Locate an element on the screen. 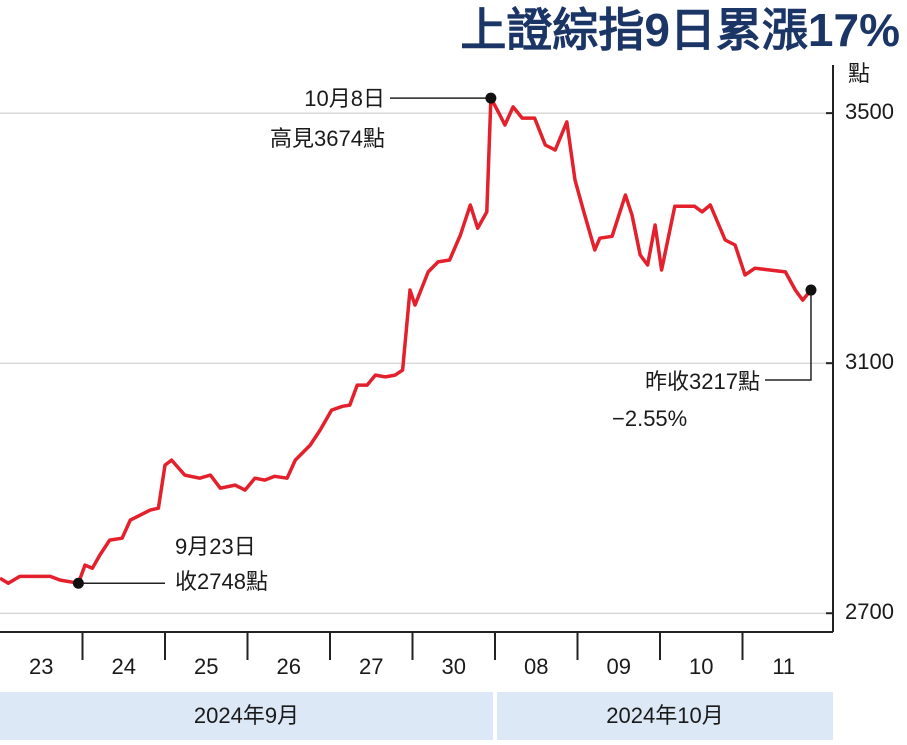 Image resolution: width=907 pixels, height=745 pixels. x-tick-label: 23 is located at coordinates (41, 666).